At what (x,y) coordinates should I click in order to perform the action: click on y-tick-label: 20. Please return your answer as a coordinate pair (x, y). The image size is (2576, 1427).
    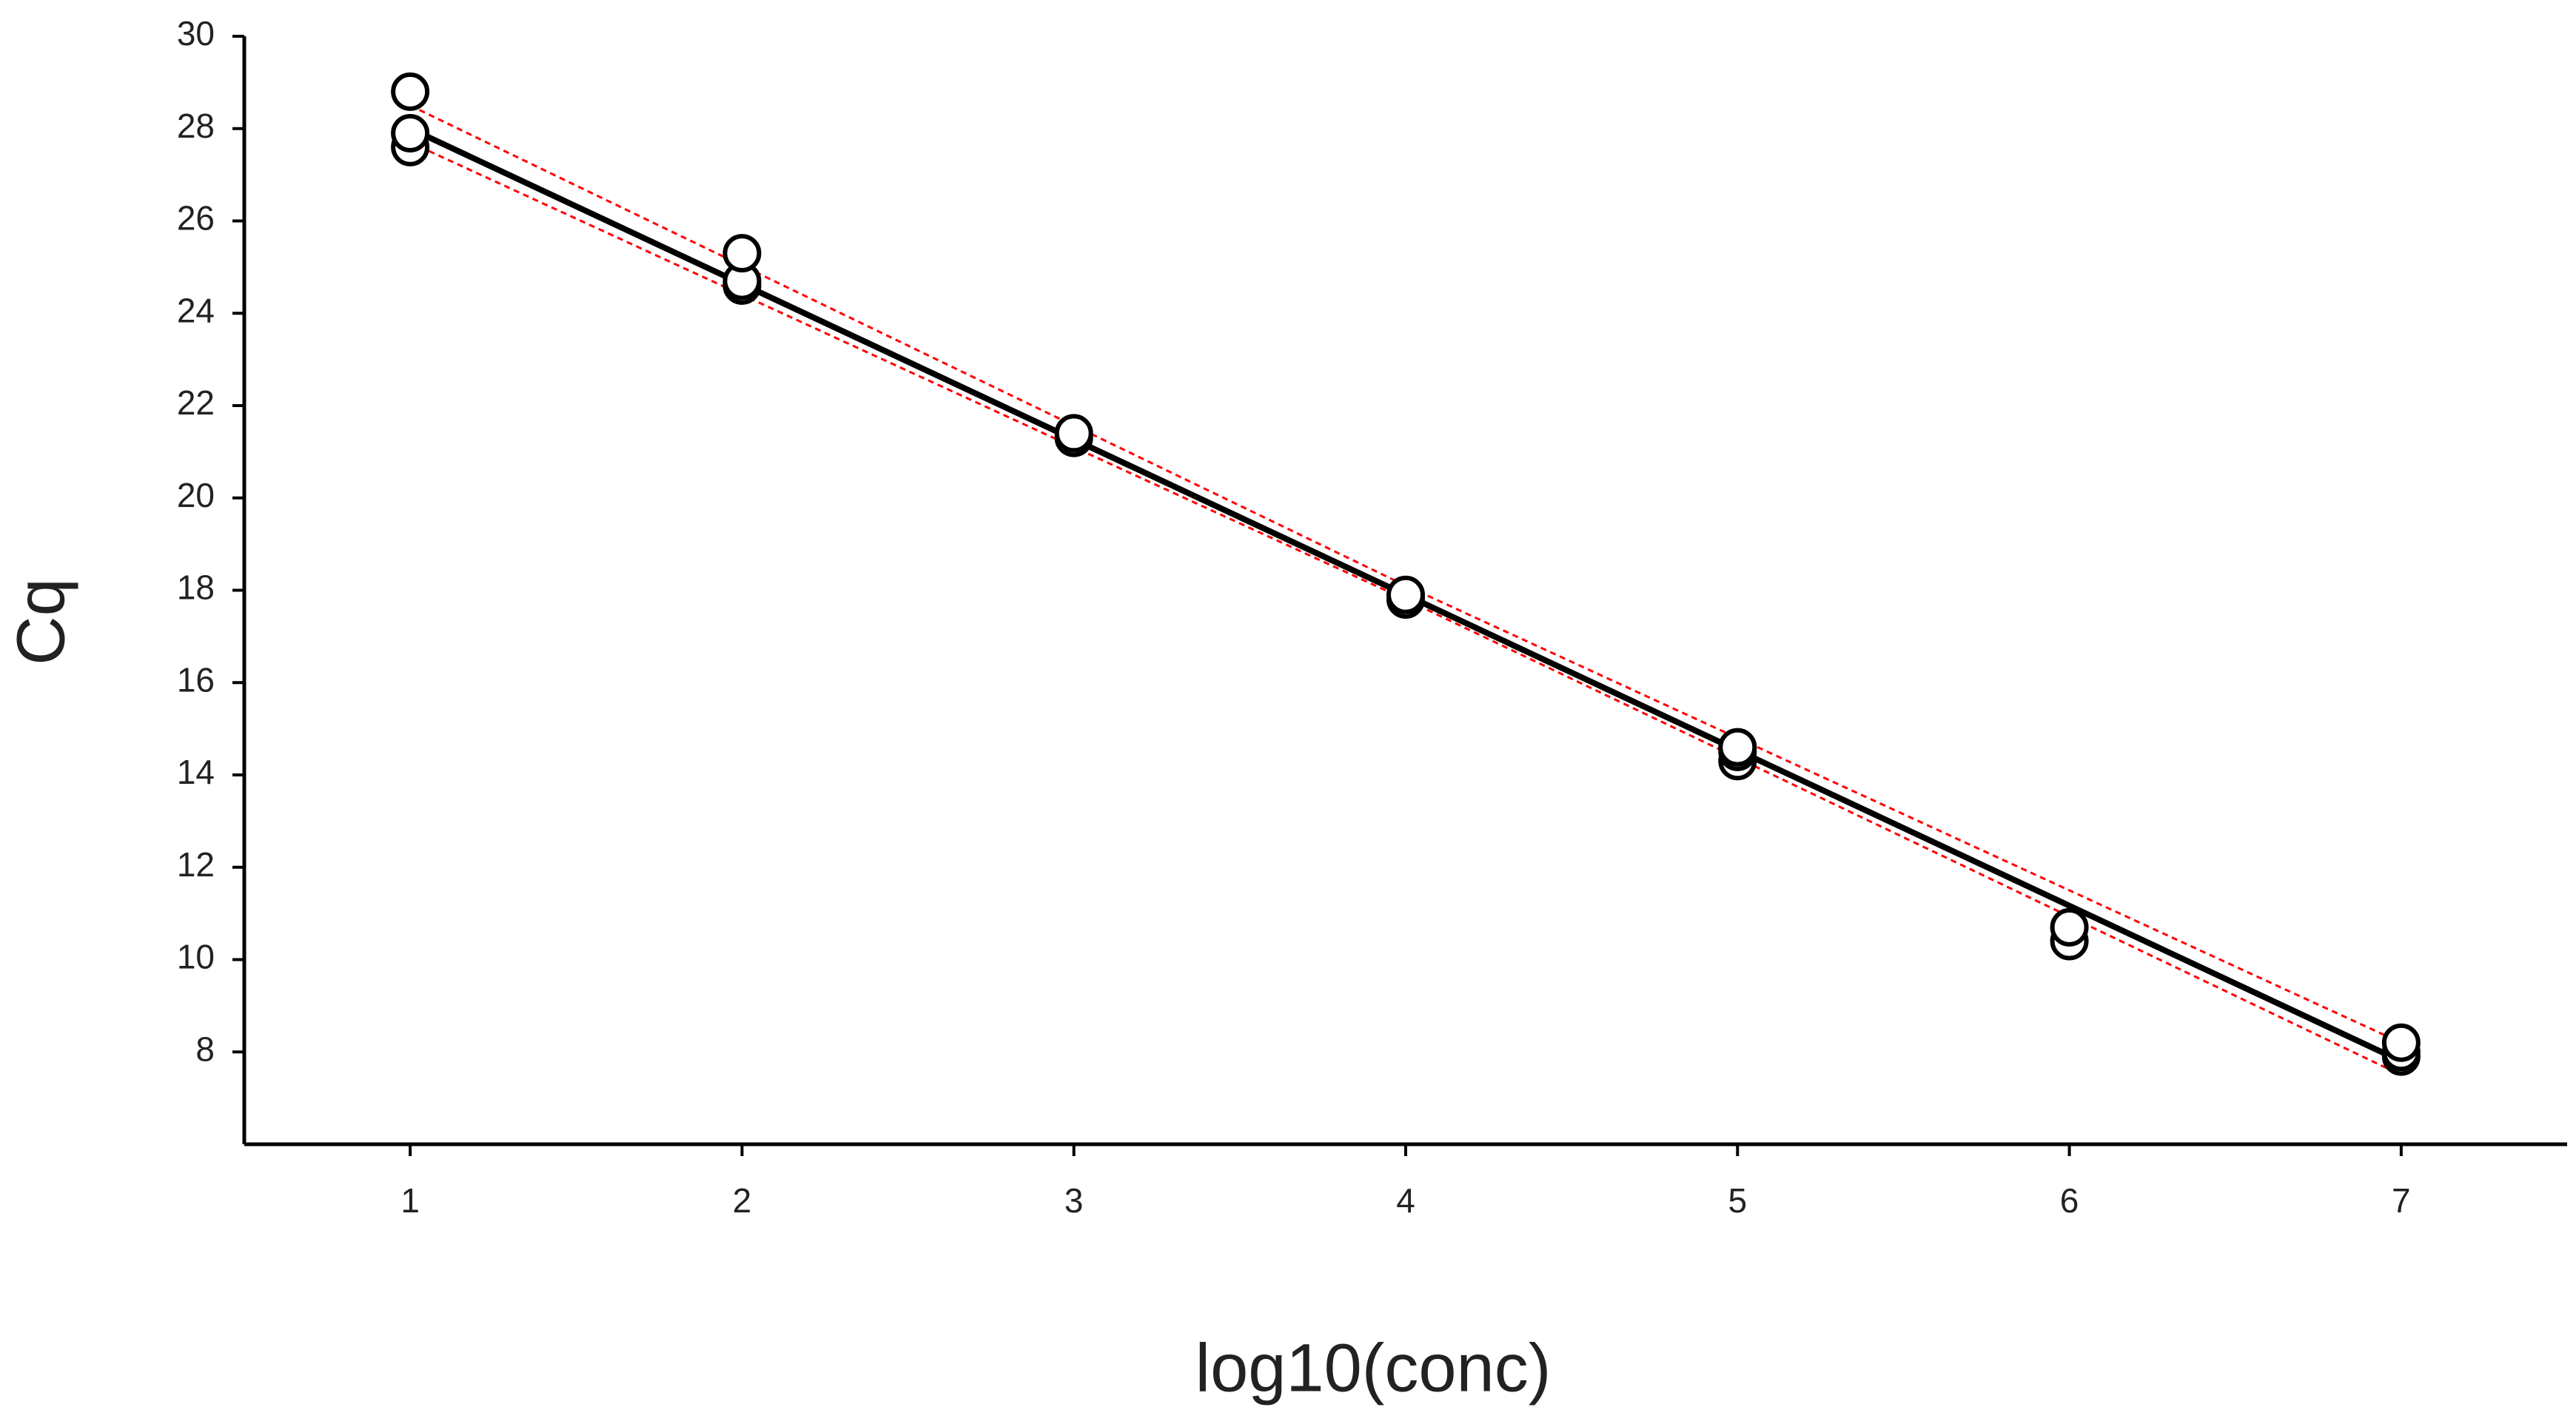
    Looking at the image, I should click on (196, 495).